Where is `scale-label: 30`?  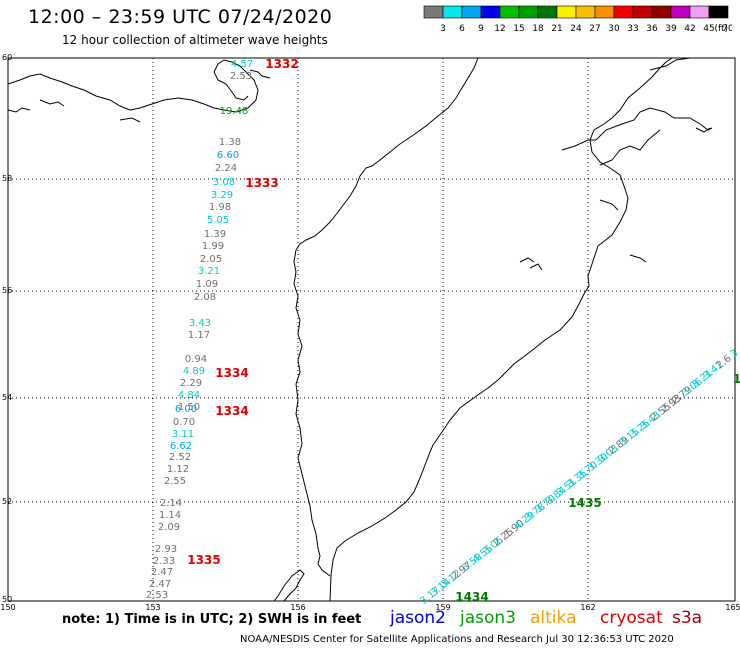 scale-label: 30 is located at coordinates (614, 29).